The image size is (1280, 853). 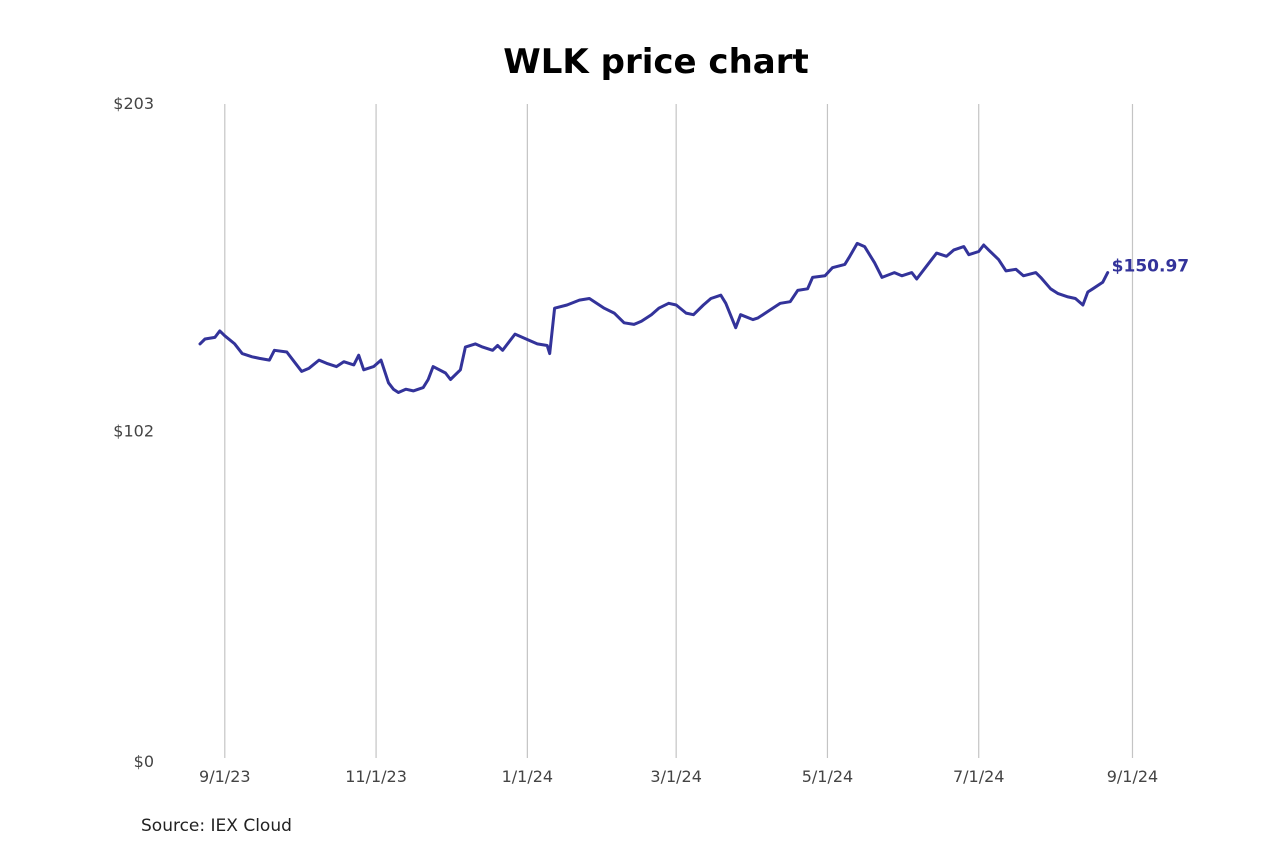 What do you see at coordinates (144, 761) in the screenshot?
I see `y-tick-label: $0` at bounding box center [144, 761].